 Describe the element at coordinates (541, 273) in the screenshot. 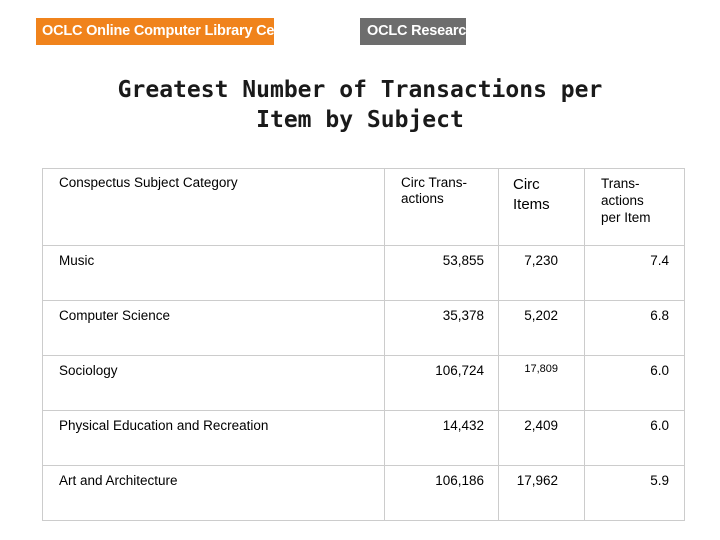

I see `cell-items: 7,230` at that location.